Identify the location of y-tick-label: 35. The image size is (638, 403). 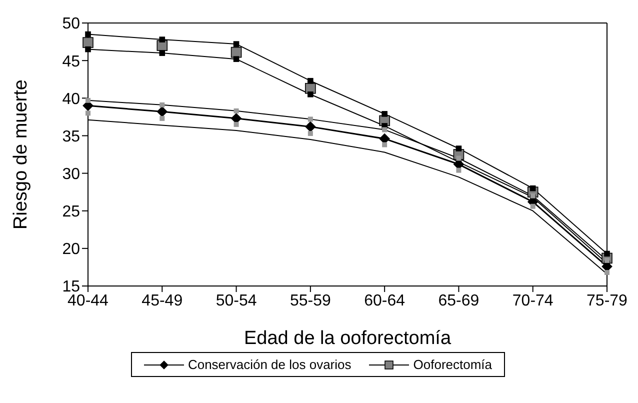
(71, 137).